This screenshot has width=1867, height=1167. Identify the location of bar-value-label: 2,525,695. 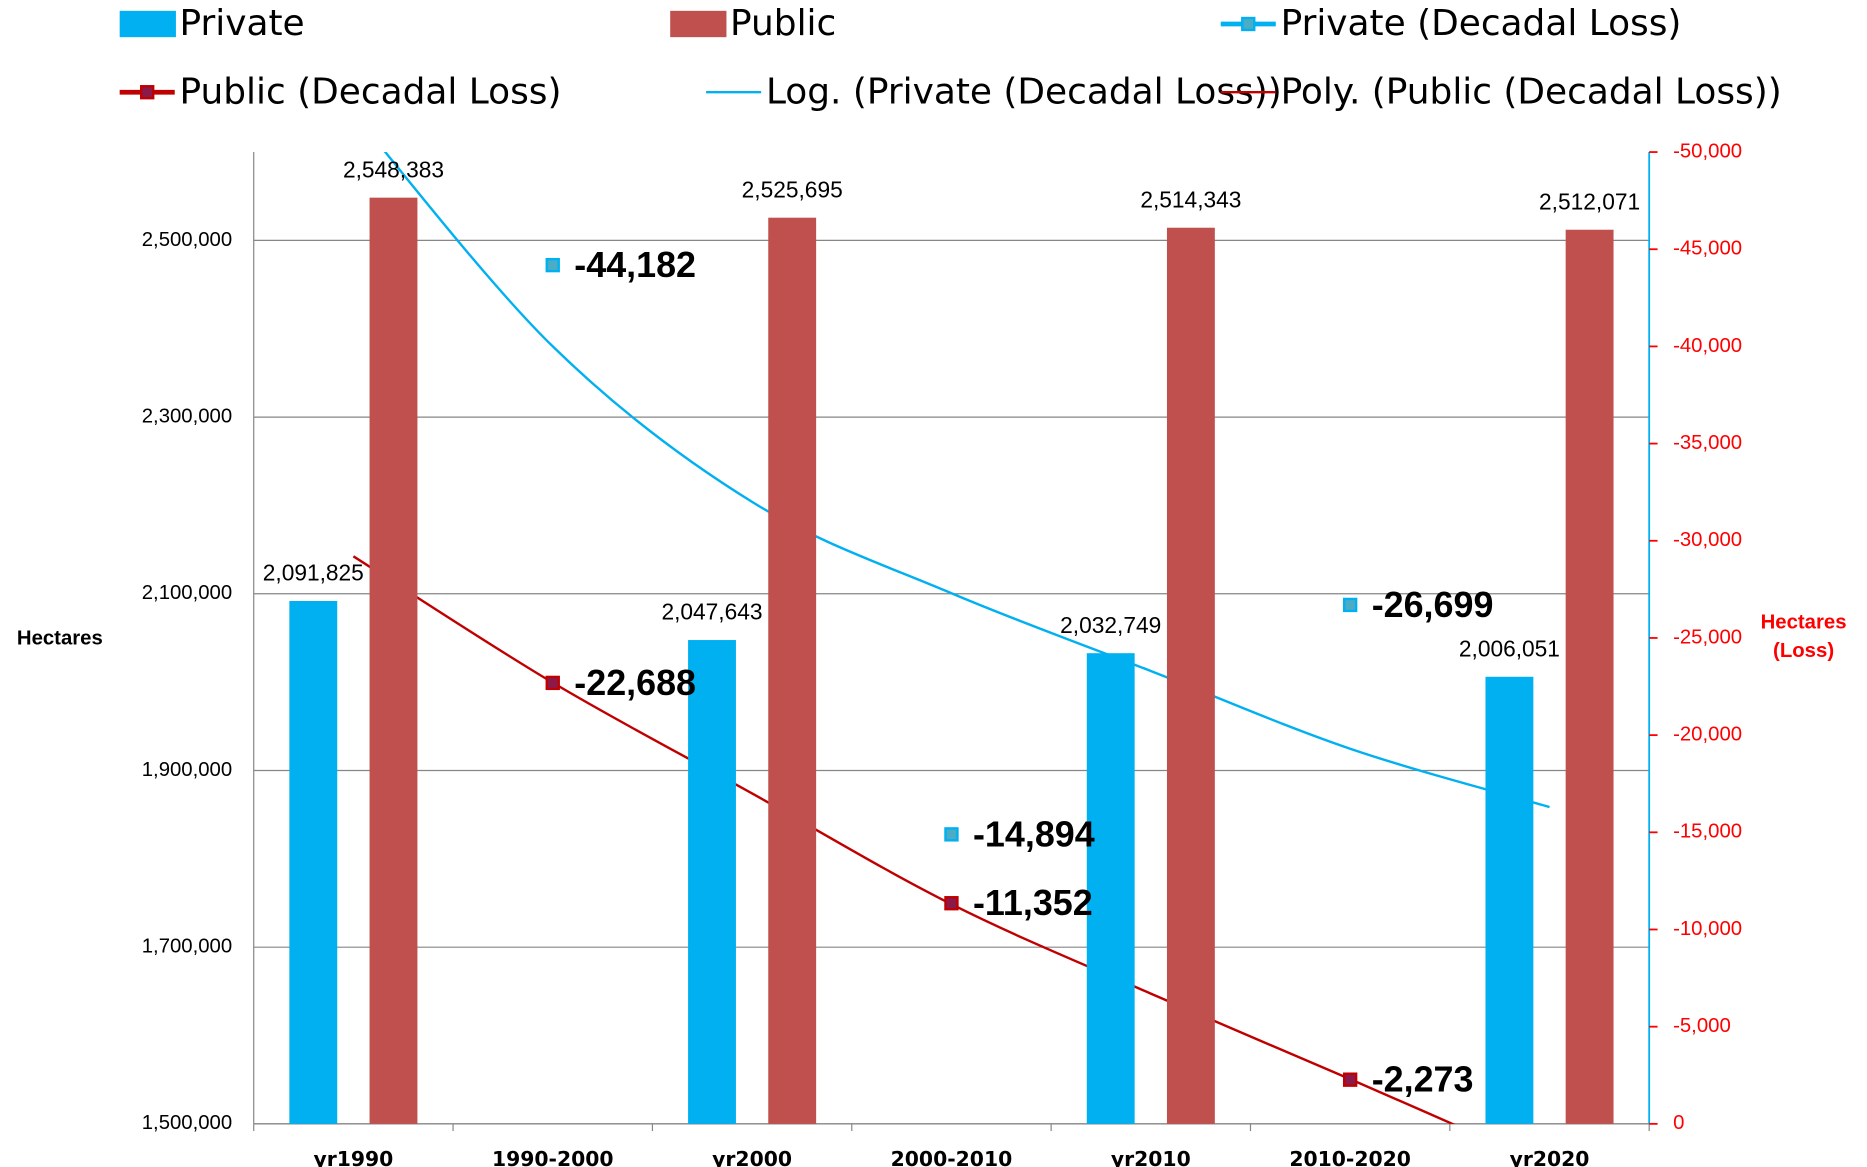
(792, 189).